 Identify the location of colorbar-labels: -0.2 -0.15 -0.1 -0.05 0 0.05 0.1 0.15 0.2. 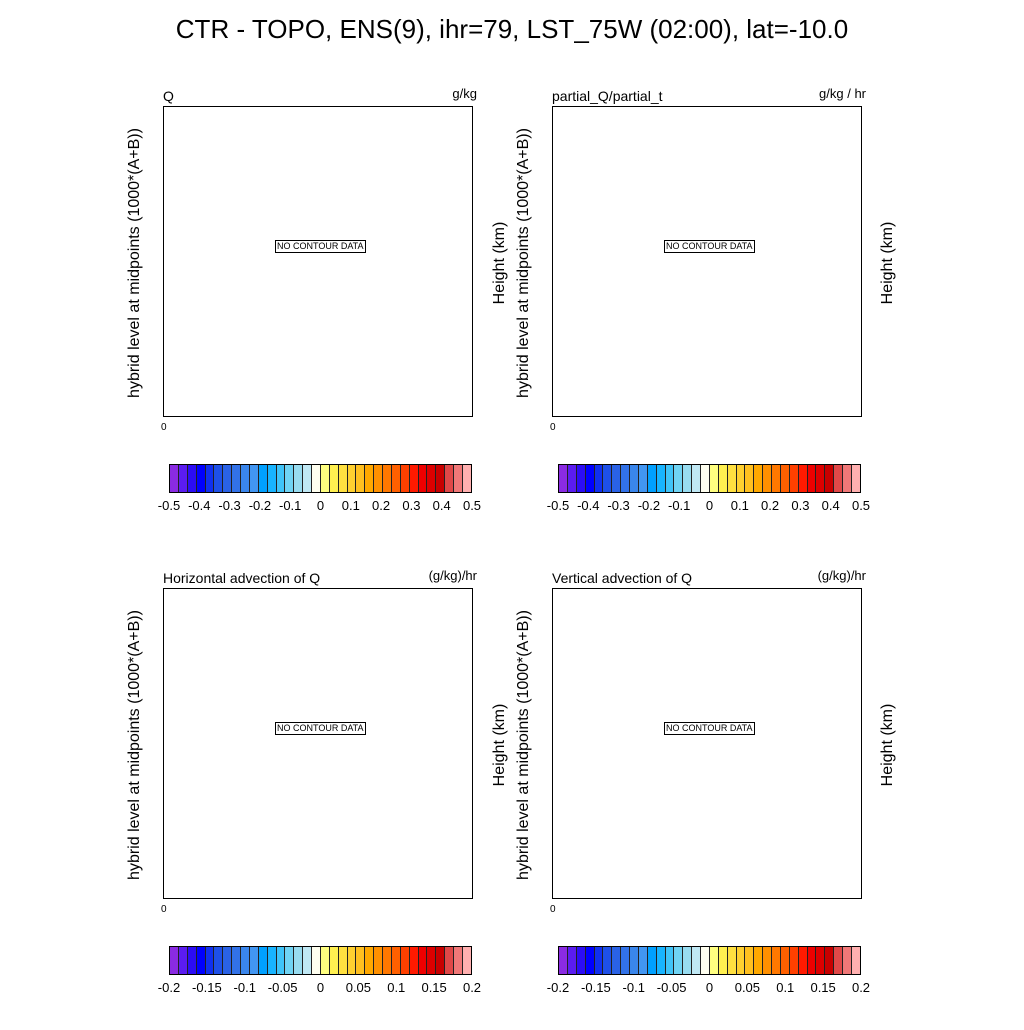
(319, 988).